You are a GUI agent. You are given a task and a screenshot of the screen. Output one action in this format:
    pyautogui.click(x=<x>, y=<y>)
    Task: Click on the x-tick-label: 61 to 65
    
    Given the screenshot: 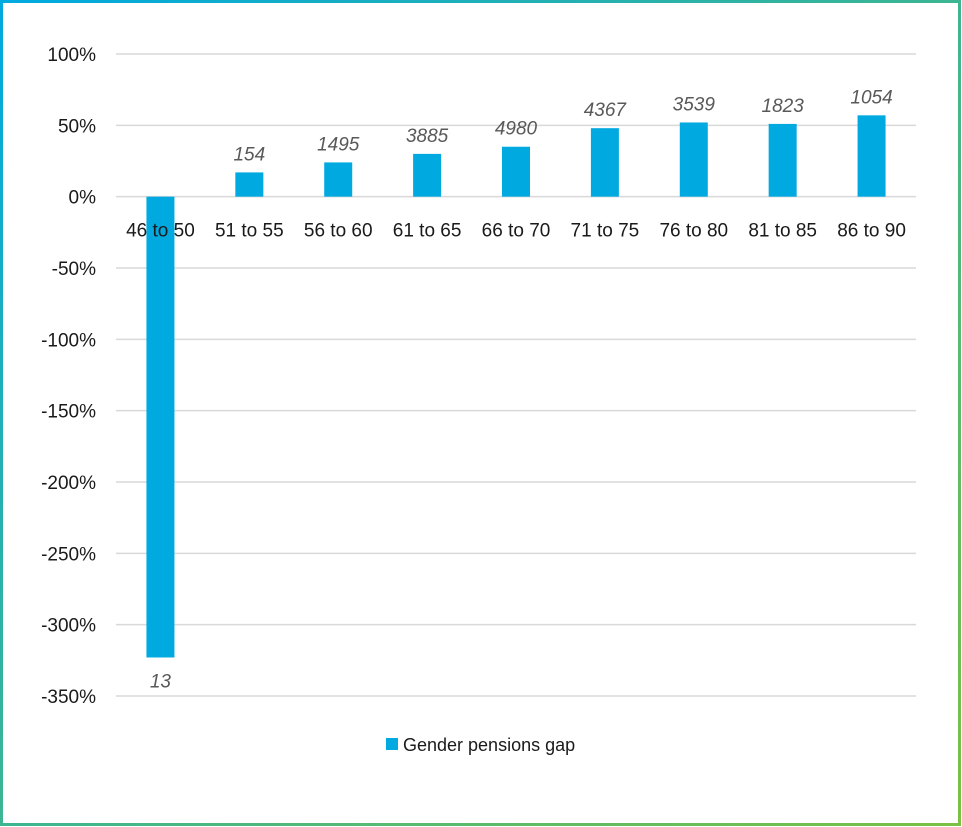 What is the action you would take?
    pyautogui.click(x=427, y=231)
    